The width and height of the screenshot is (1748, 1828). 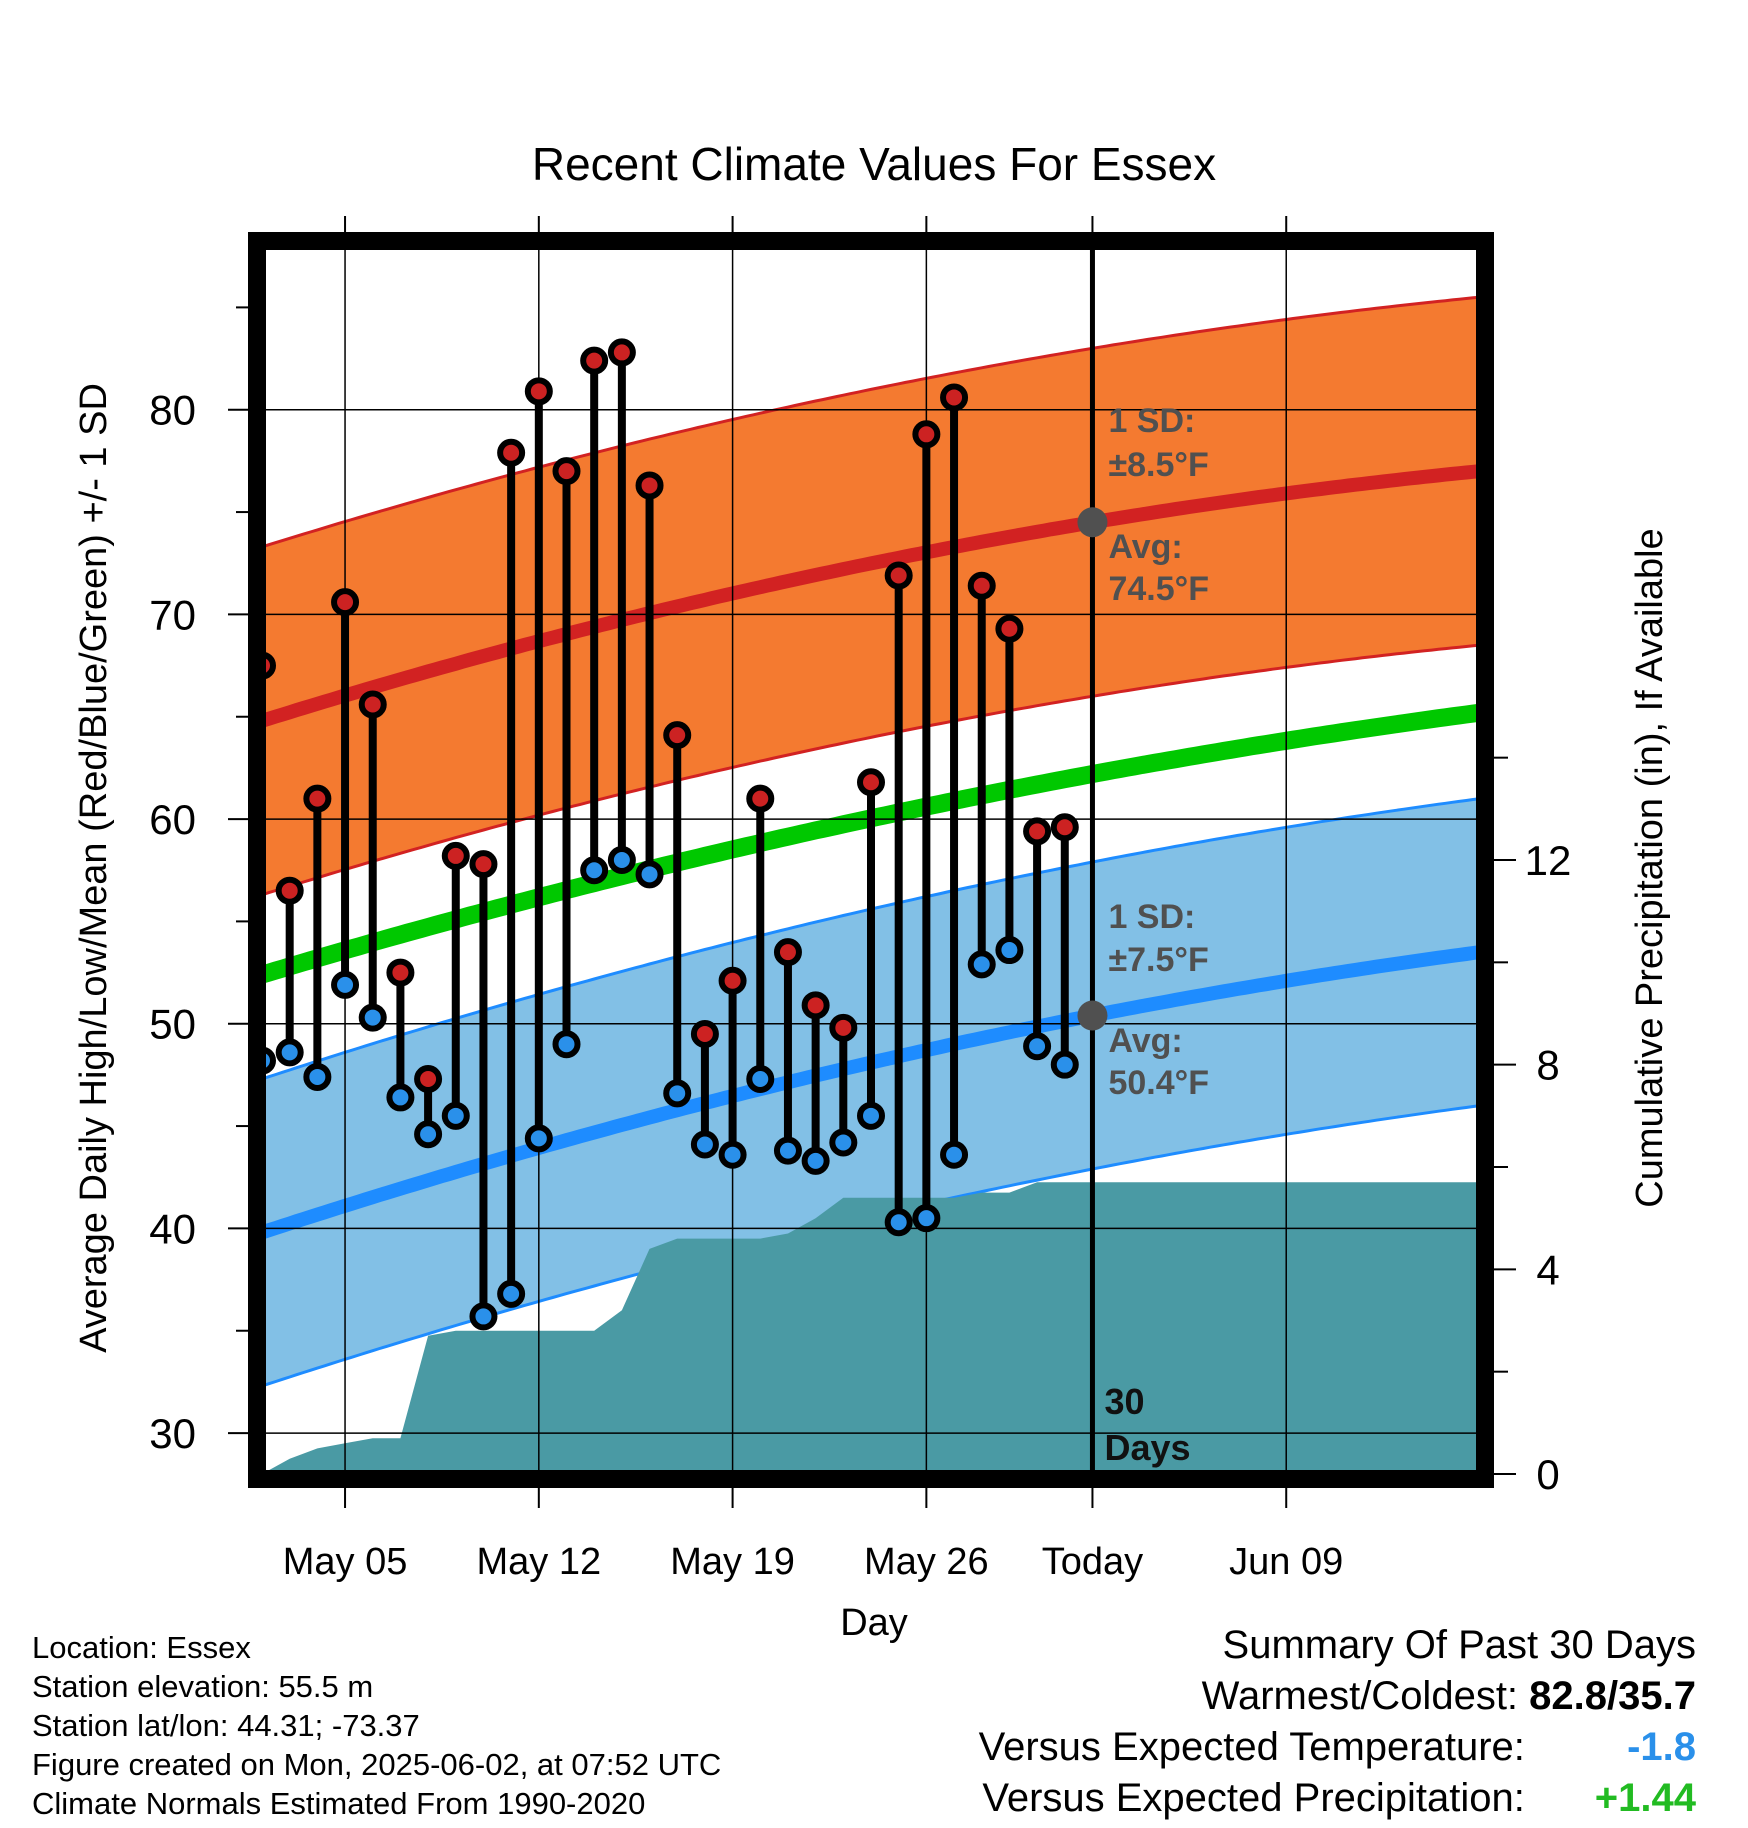 I want to click on x-tick-label: May 19, so click(x=732, y=1562).